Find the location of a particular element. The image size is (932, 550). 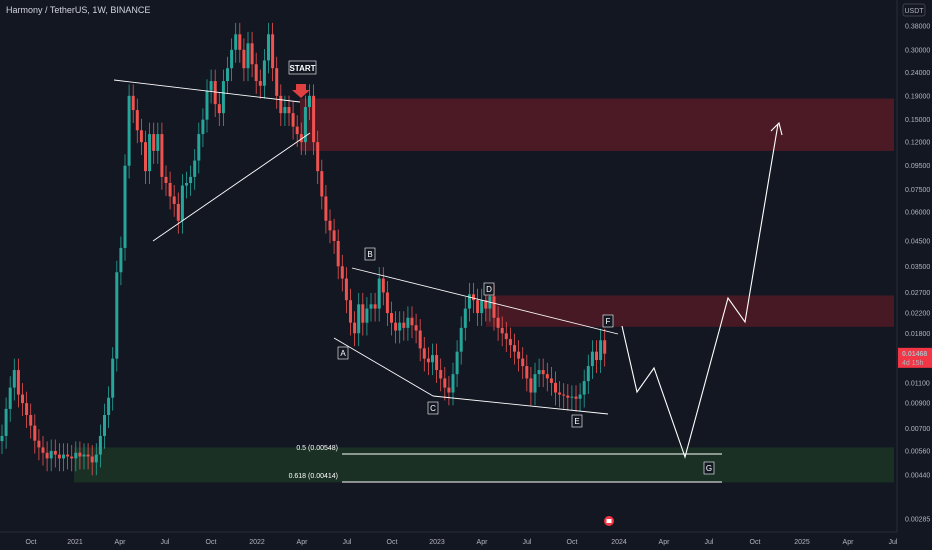

price-tick-label: 0.00440 is located at coordinates (917, 476).